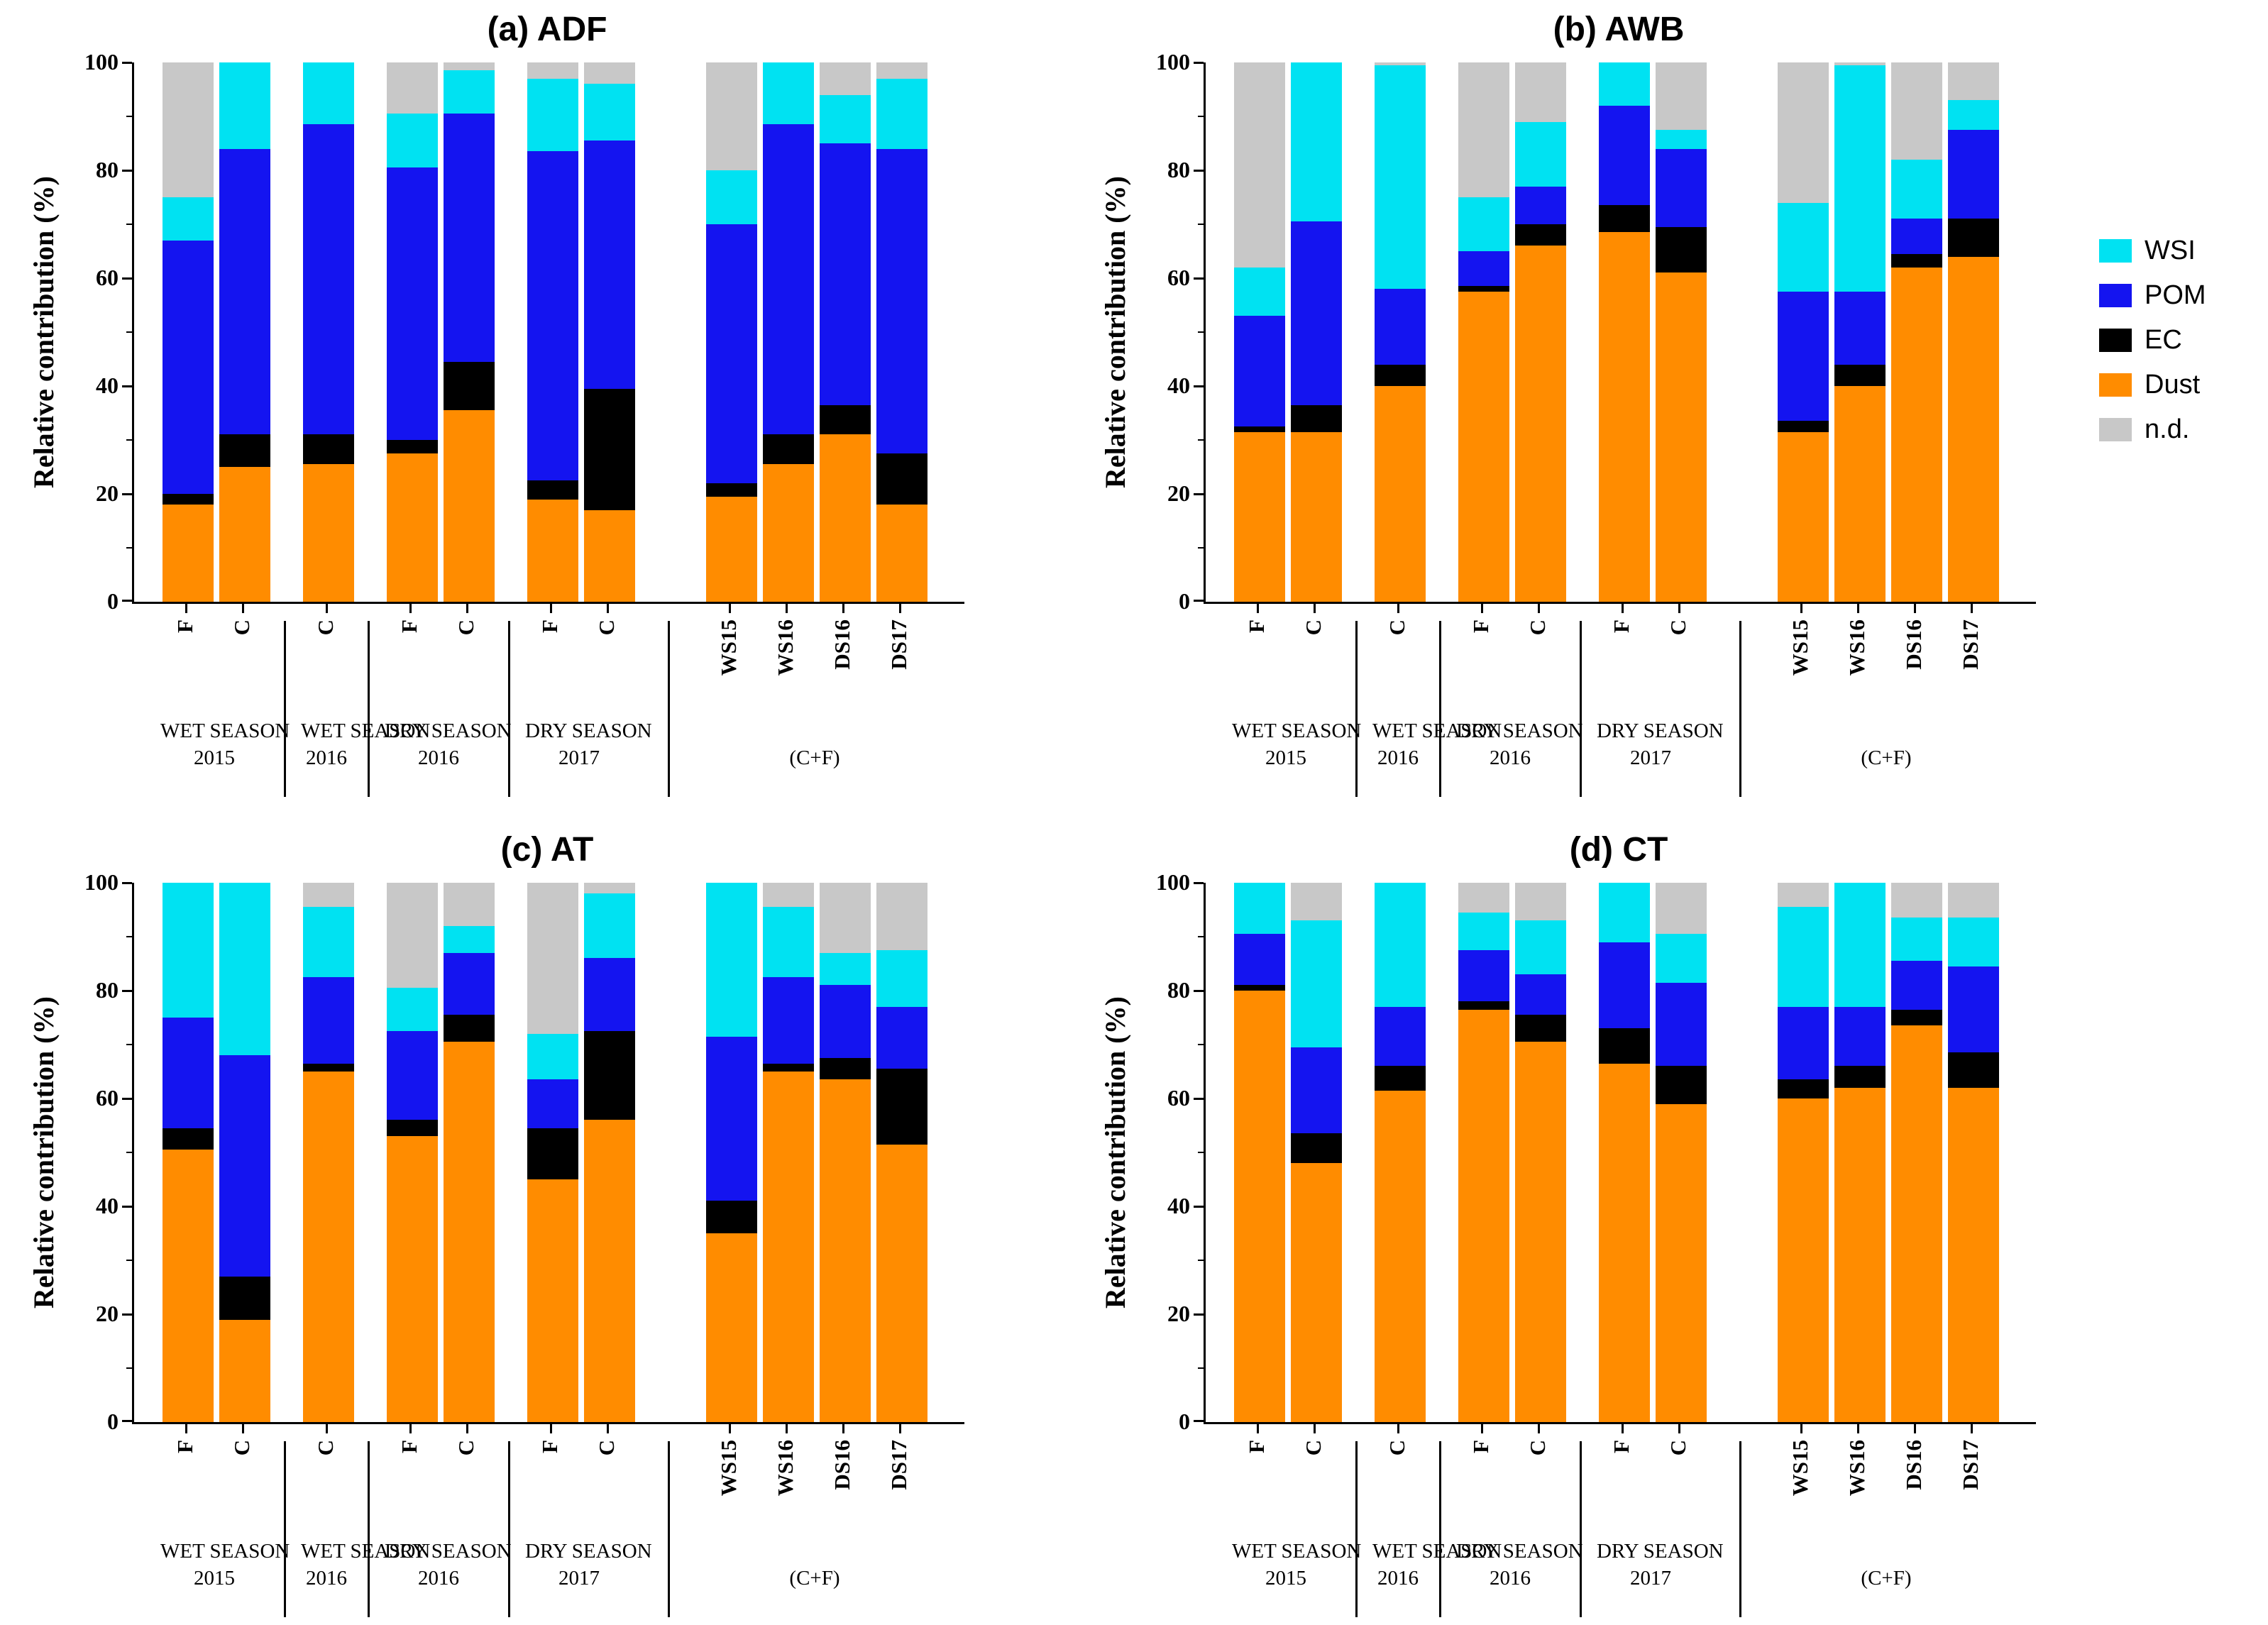 The height and width of the screenshot is (1625, 2268). I want to click on legend-item-nd: n.d., so click(2152, 429).